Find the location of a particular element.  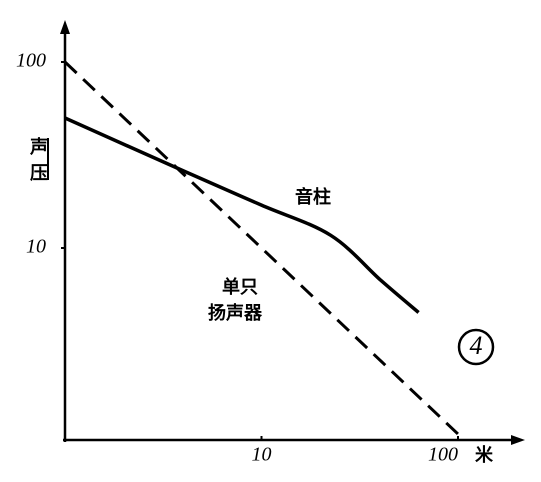

y-tick-label: 100 is located at coordinates (31, 61).